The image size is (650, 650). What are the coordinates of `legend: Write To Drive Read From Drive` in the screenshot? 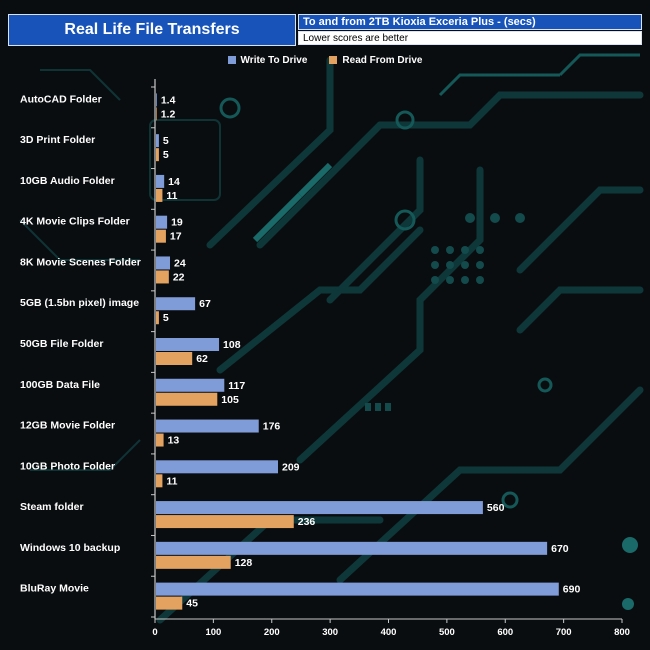 It's located at (325, 60).